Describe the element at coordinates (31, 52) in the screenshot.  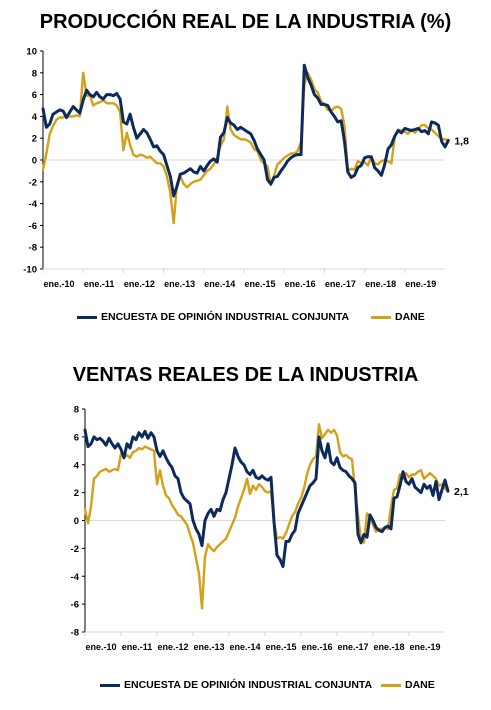
I see `y-tick-label: 10` at that location.